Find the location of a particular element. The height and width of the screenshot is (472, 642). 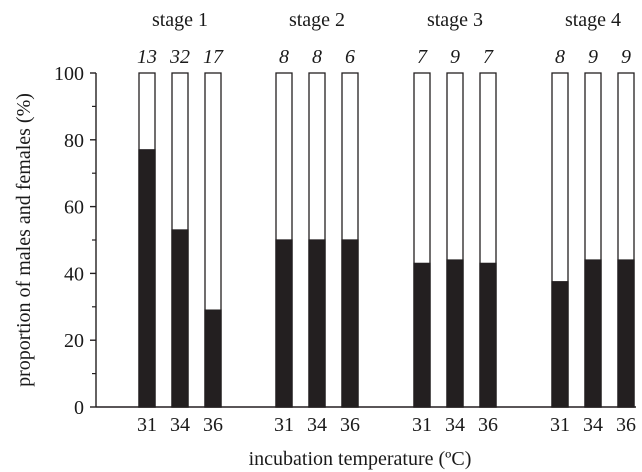

stage-group: stage 1 13 31 32 34 17 36 is located at coordinates (180, 222).